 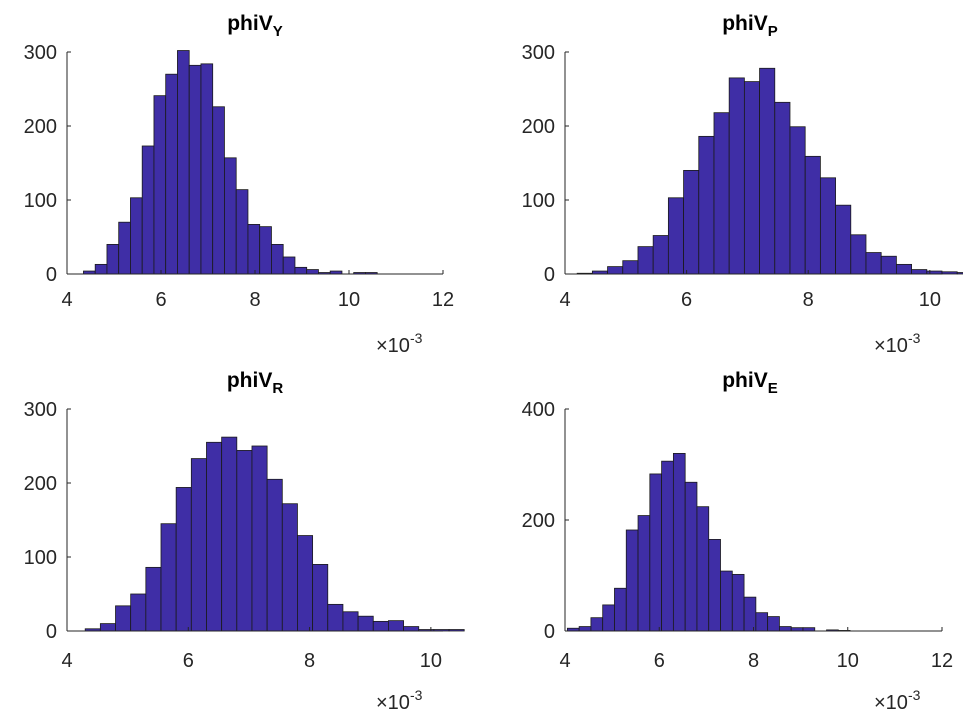 What do you see at coordinates (750, 383) in the screenshot?
I see `panel-title: phiVE` at bounding box center [750, 383].